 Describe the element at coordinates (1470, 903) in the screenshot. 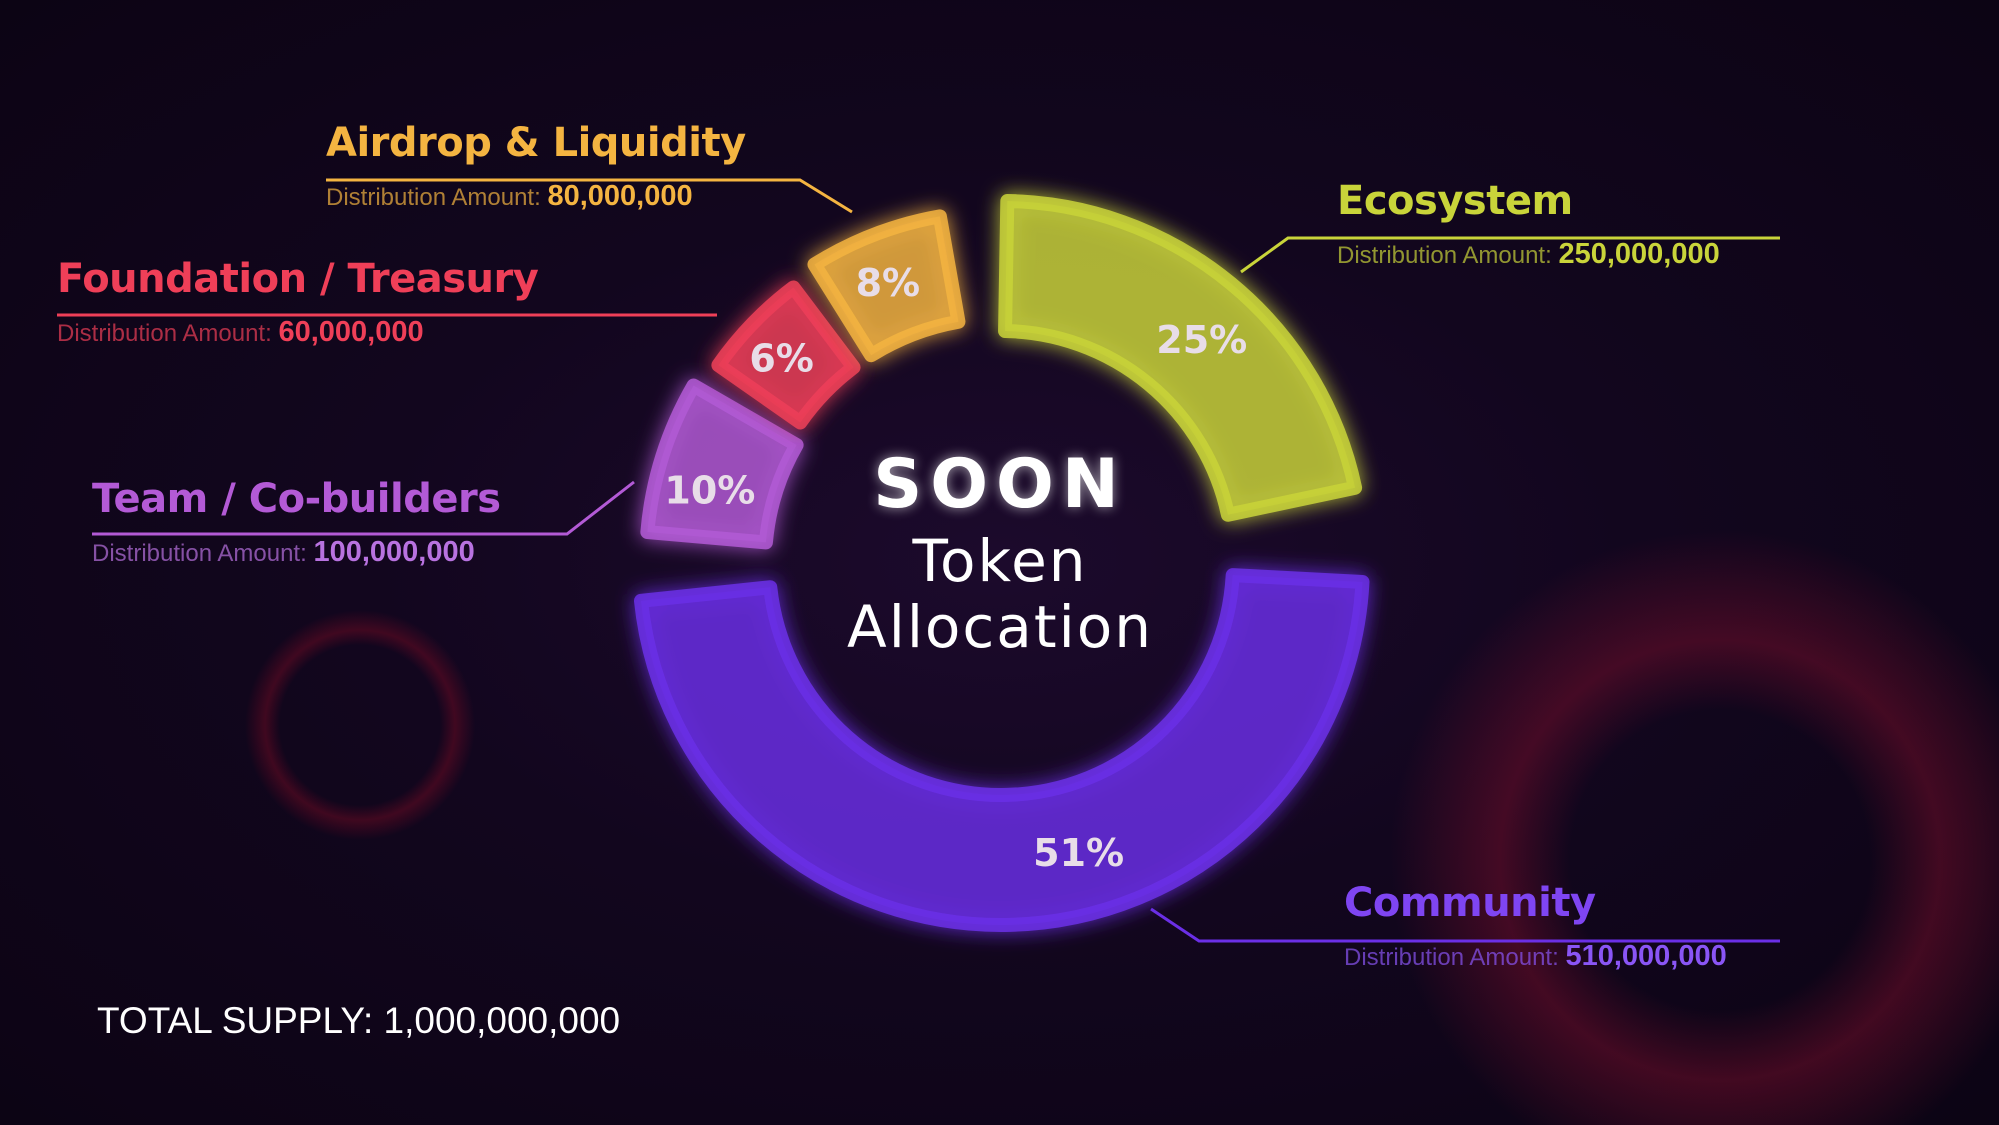

I see `segment-name: Community` at that location.